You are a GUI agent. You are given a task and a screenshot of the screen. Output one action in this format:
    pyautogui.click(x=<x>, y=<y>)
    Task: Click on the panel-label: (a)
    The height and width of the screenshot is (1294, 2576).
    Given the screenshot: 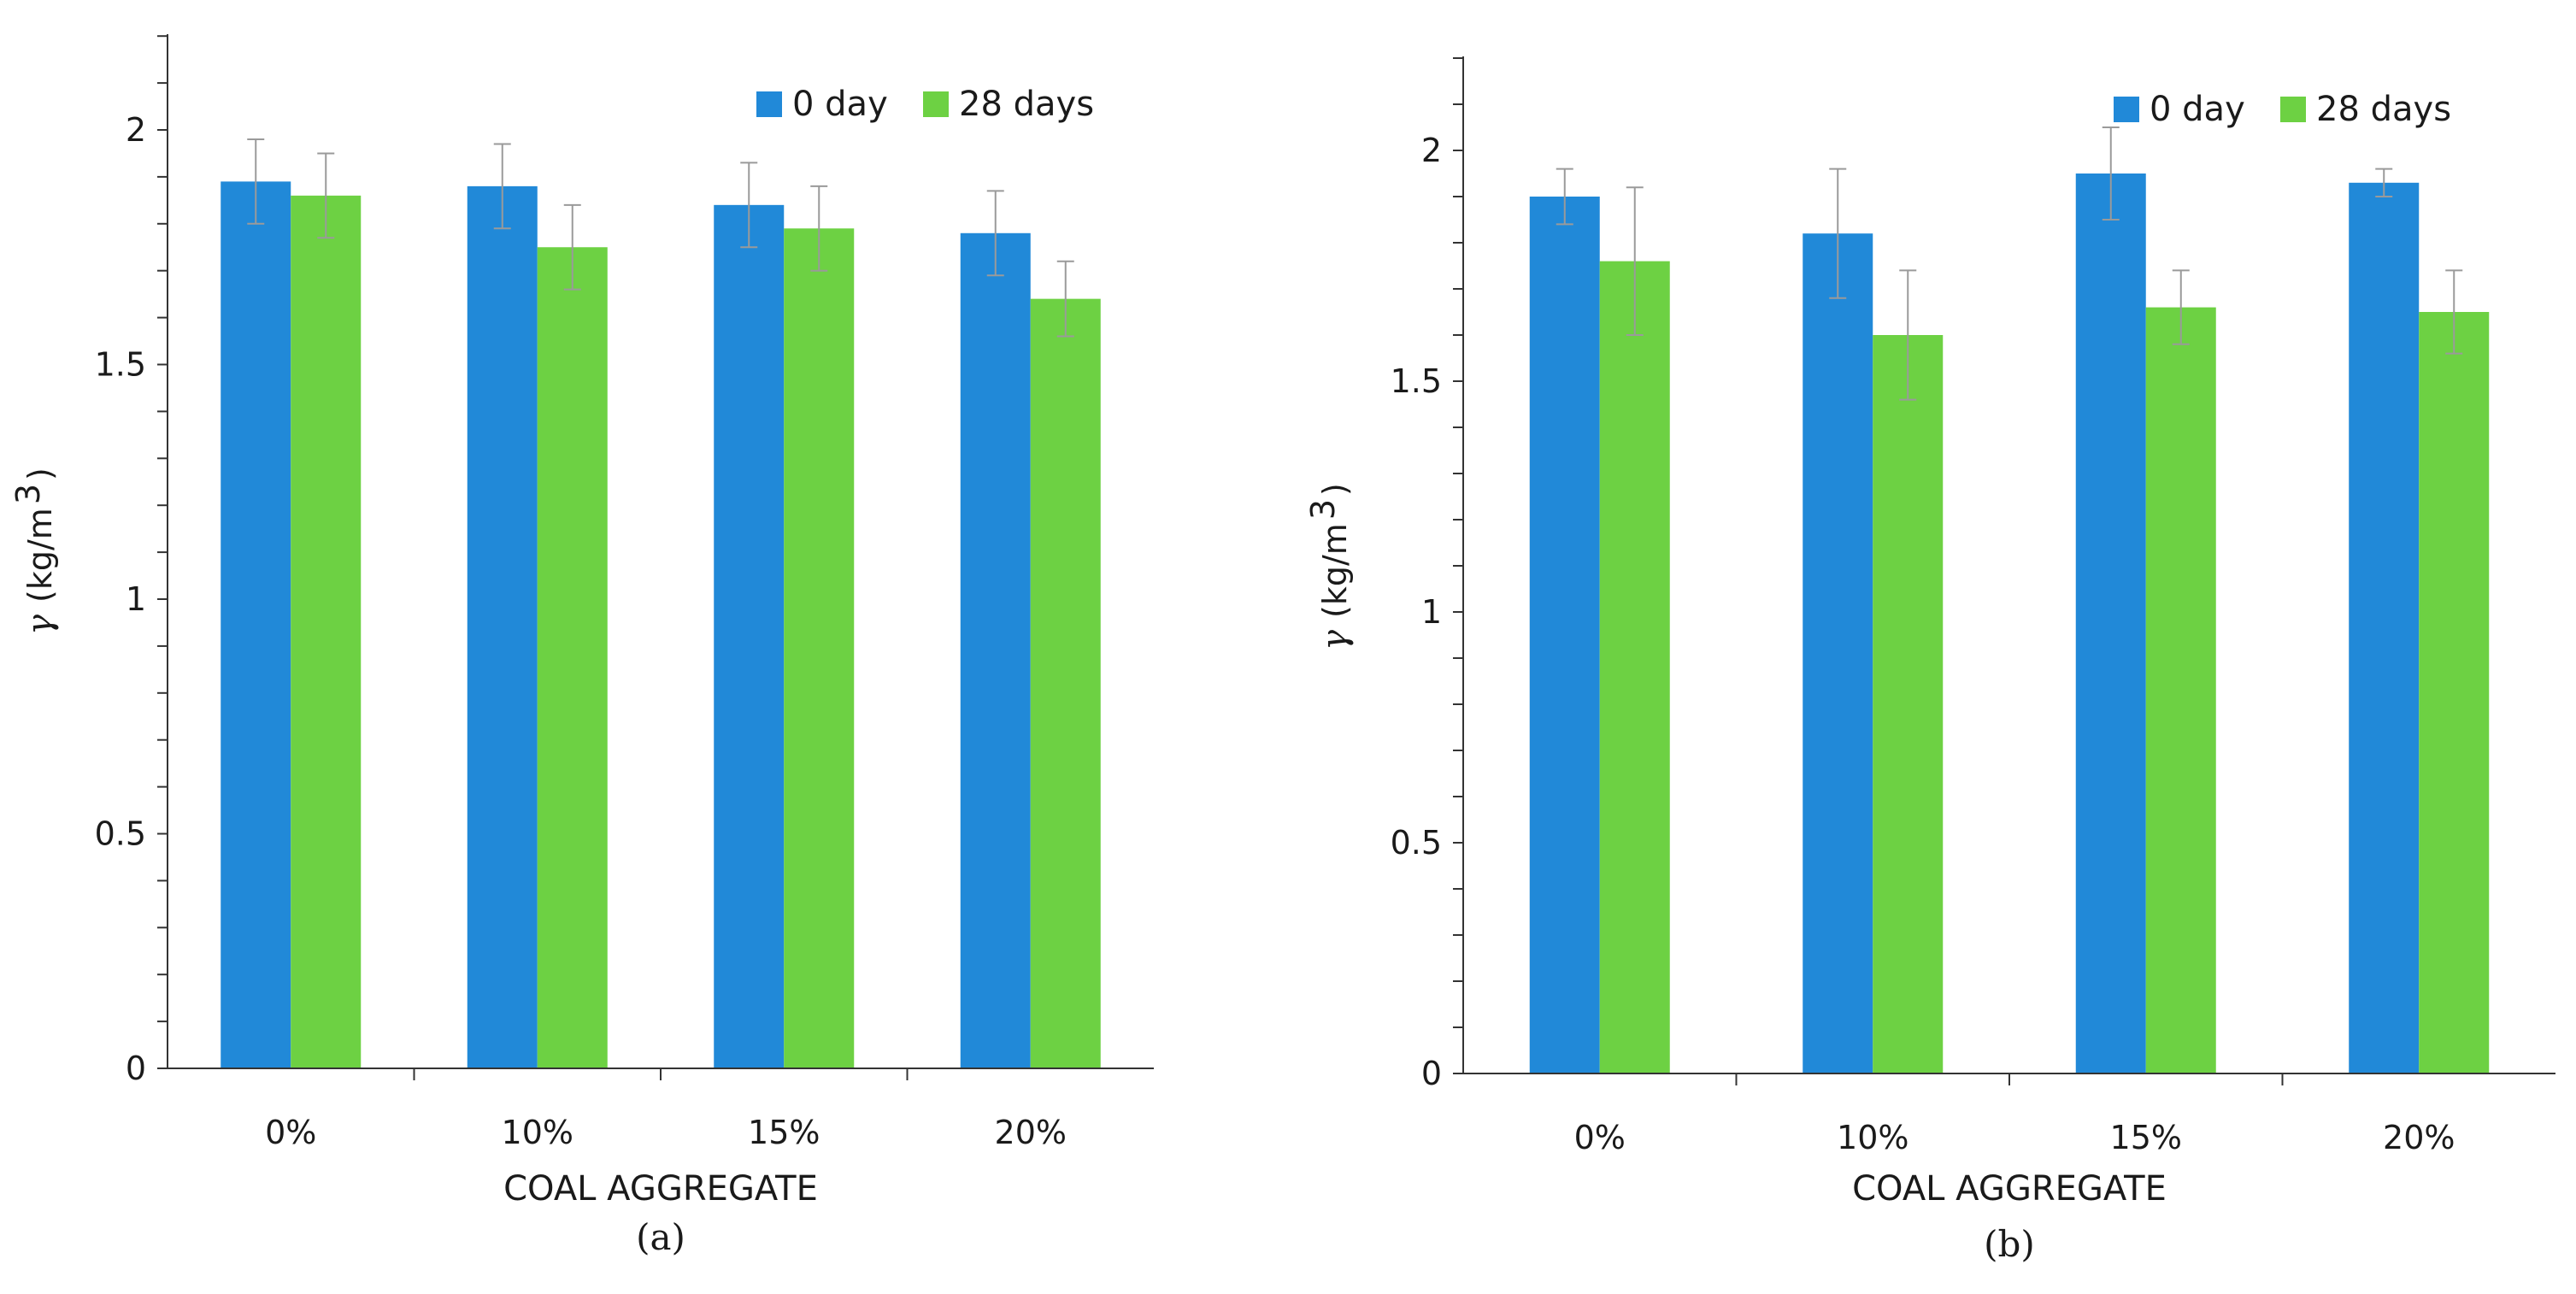 What is the action you would take?
    pyautogui.click(x=660, y=1237)
    